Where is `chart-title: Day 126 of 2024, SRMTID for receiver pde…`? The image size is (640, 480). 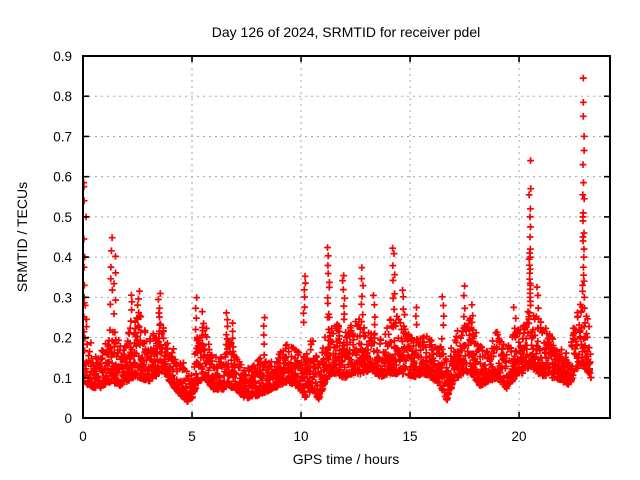 chart-title: Day 126 of 2024, SRMTID for receiver pde… is located at coordinates (346, 32).